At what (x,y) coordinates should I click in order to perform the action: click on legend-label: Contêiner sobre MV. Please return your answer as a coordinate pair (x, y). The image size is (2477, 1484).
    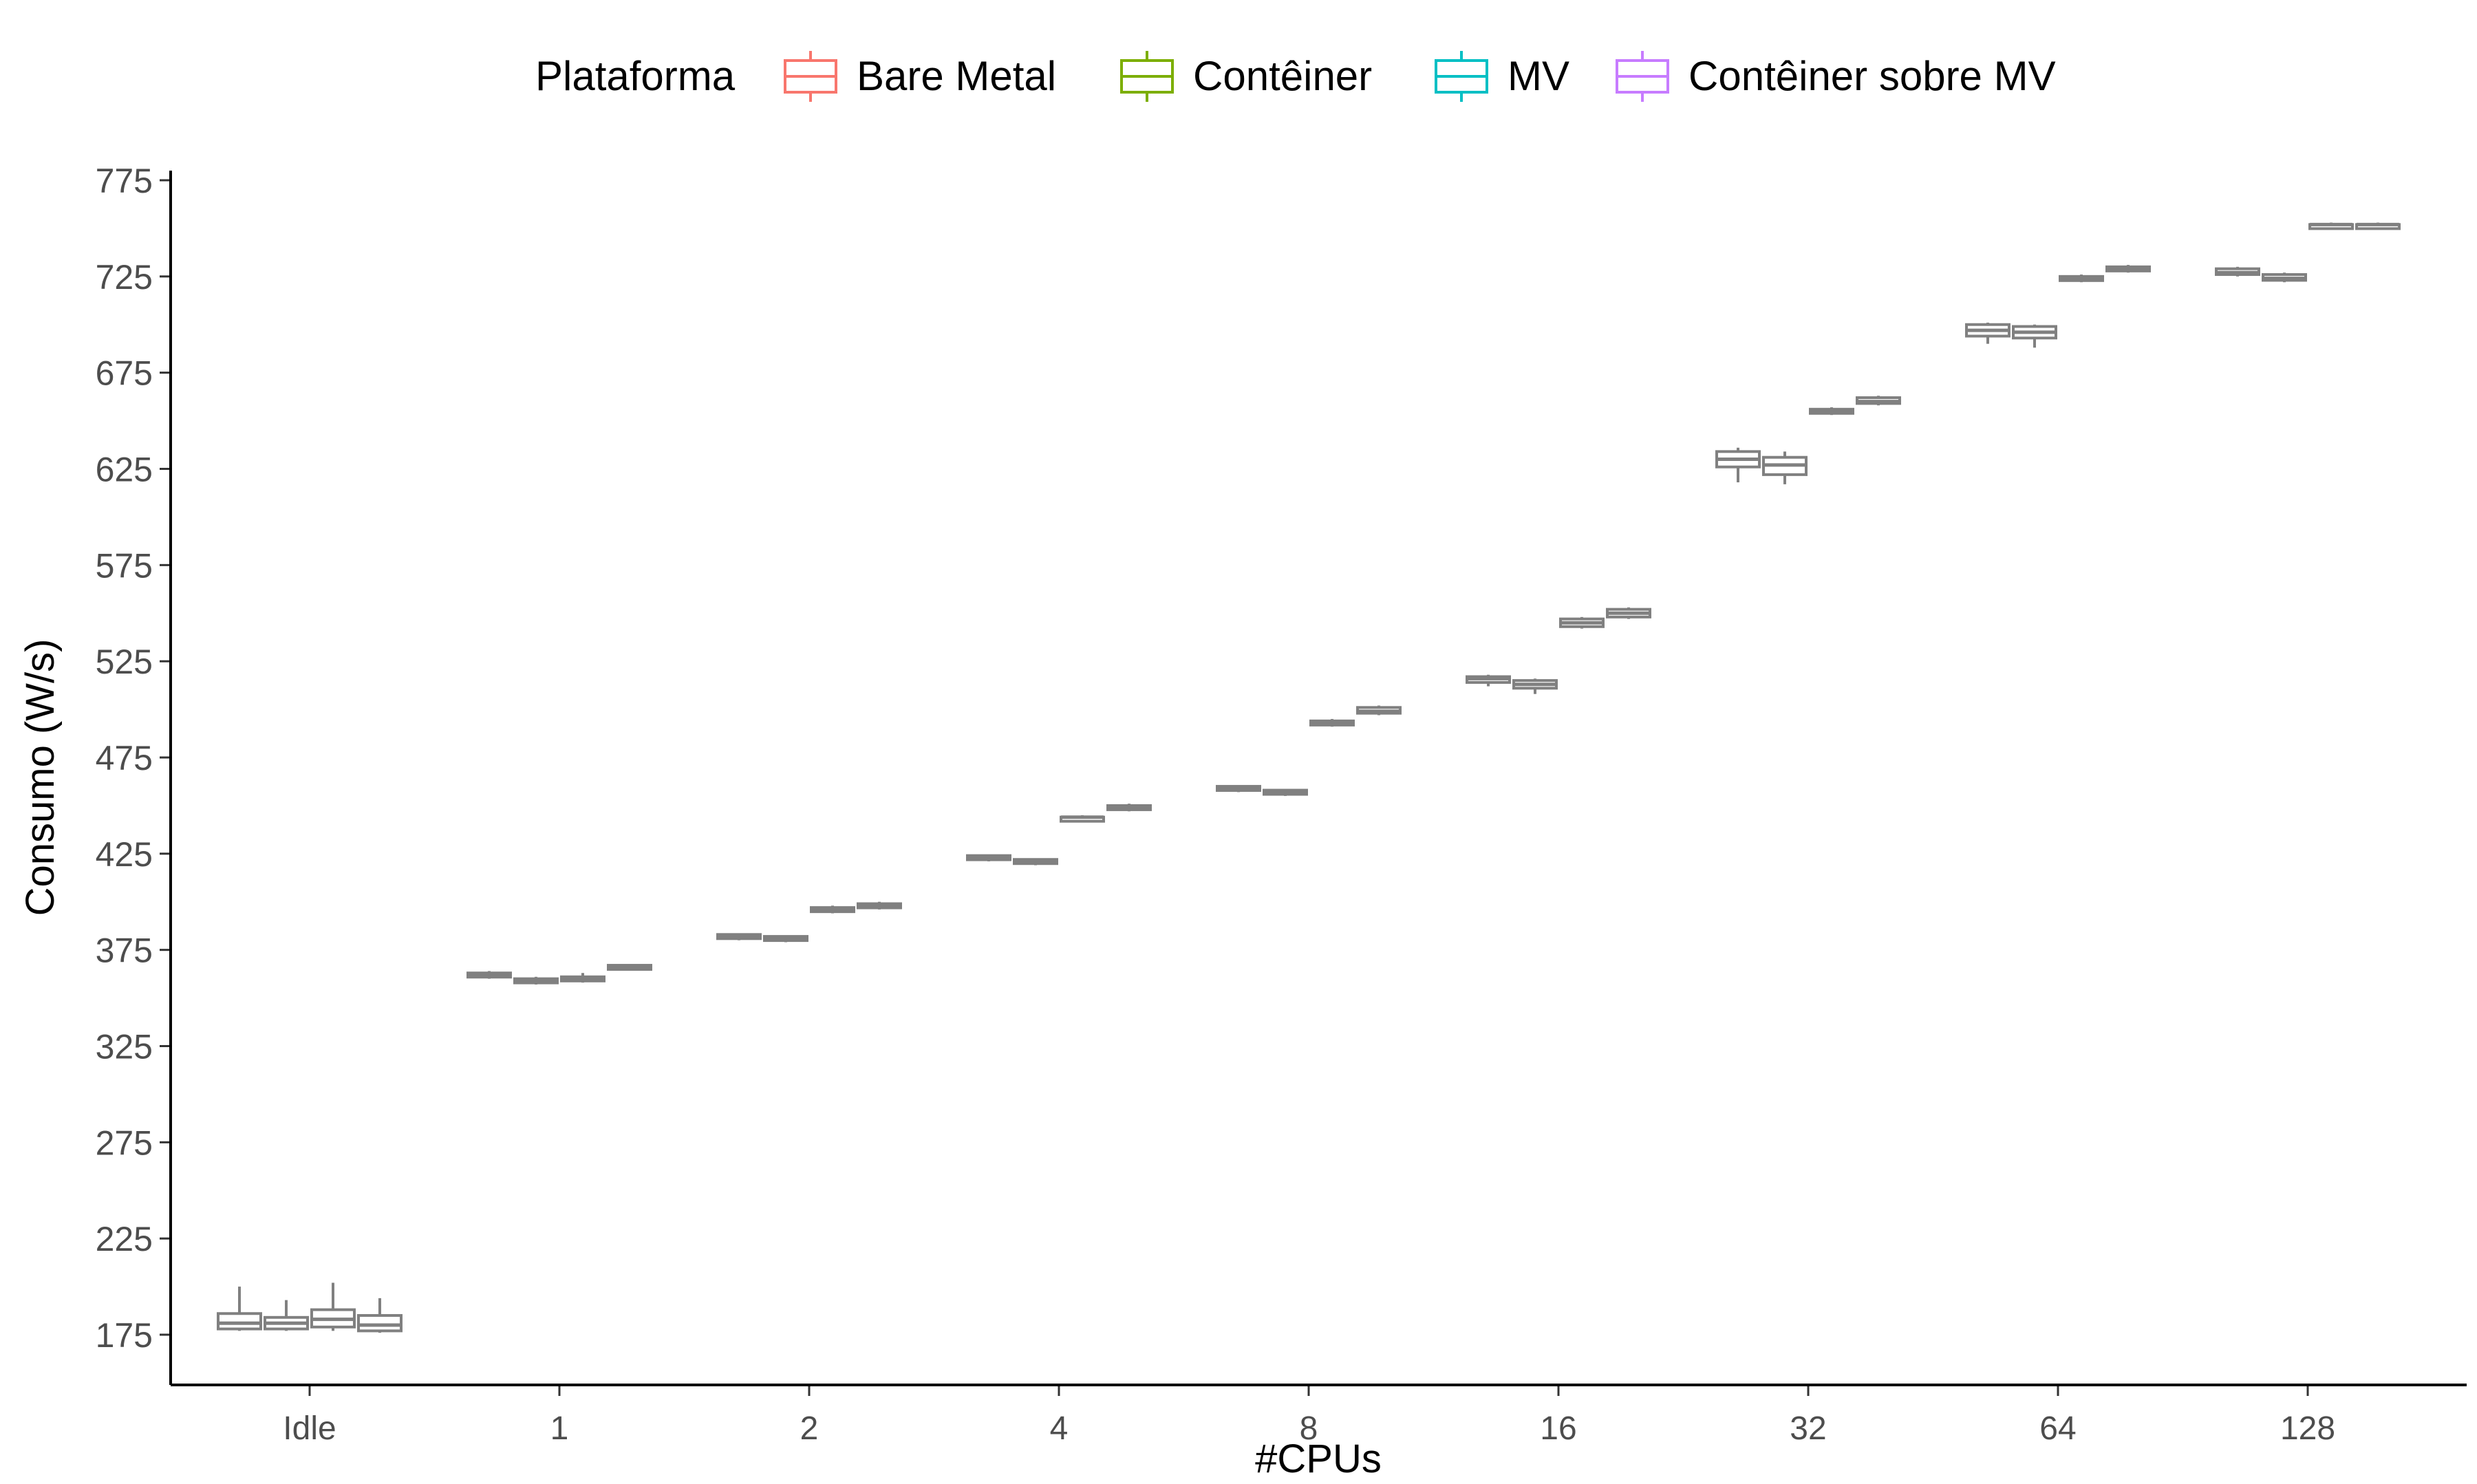
    Looking at the image, I should click on (1872, 76).